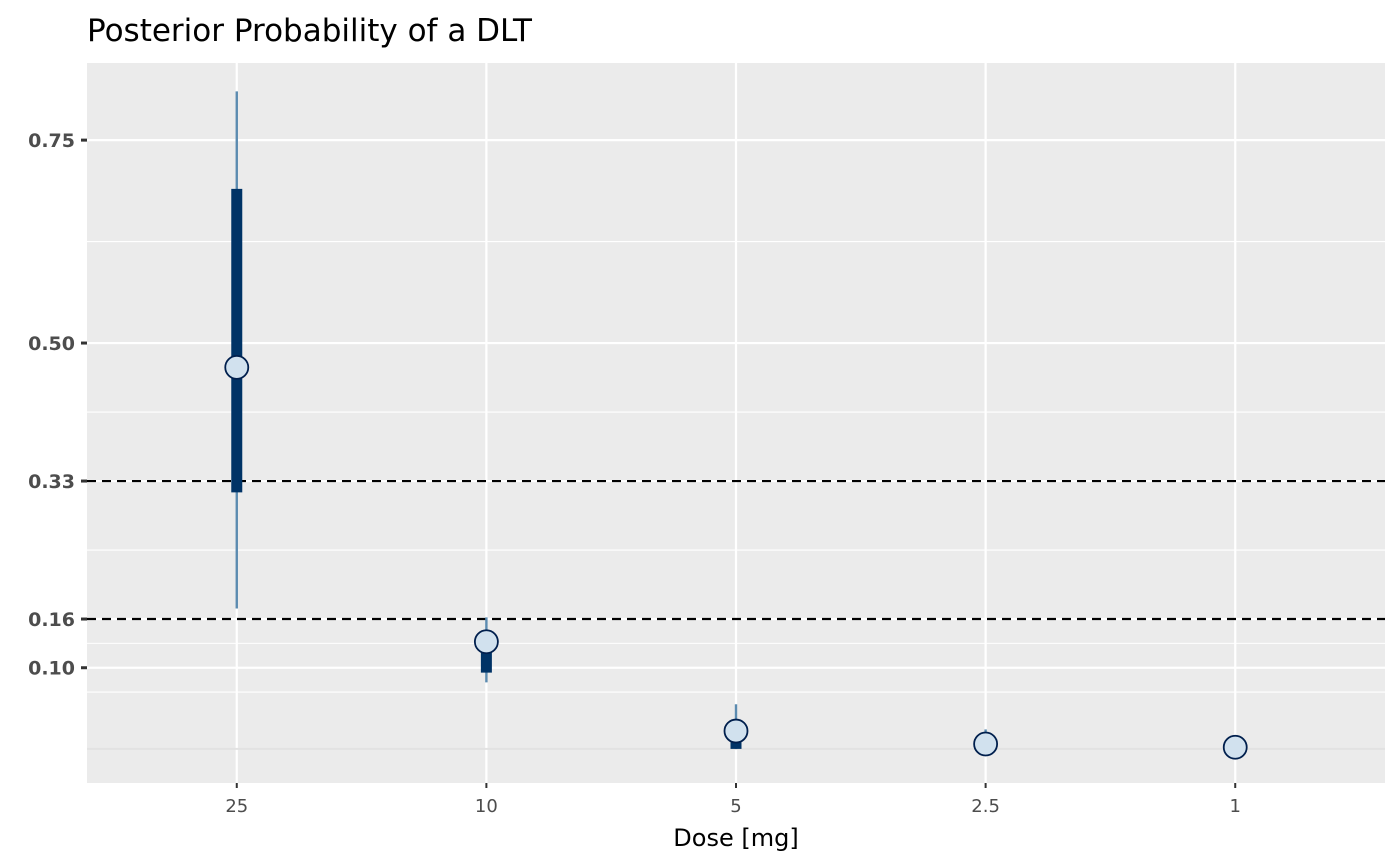 This screenshot has width=1400, height=866. I want to click on x-tick-label: 1, so click(1235, 806).